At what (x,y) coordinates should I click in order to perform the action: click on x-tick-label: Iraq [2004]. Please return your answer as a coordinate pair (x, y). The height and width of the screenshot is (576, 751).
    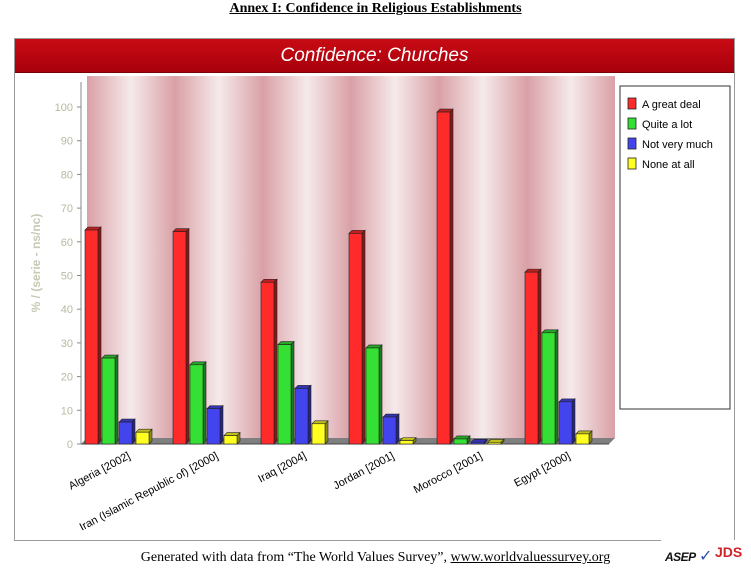
    Looking at the image, I should click on (282, 467).